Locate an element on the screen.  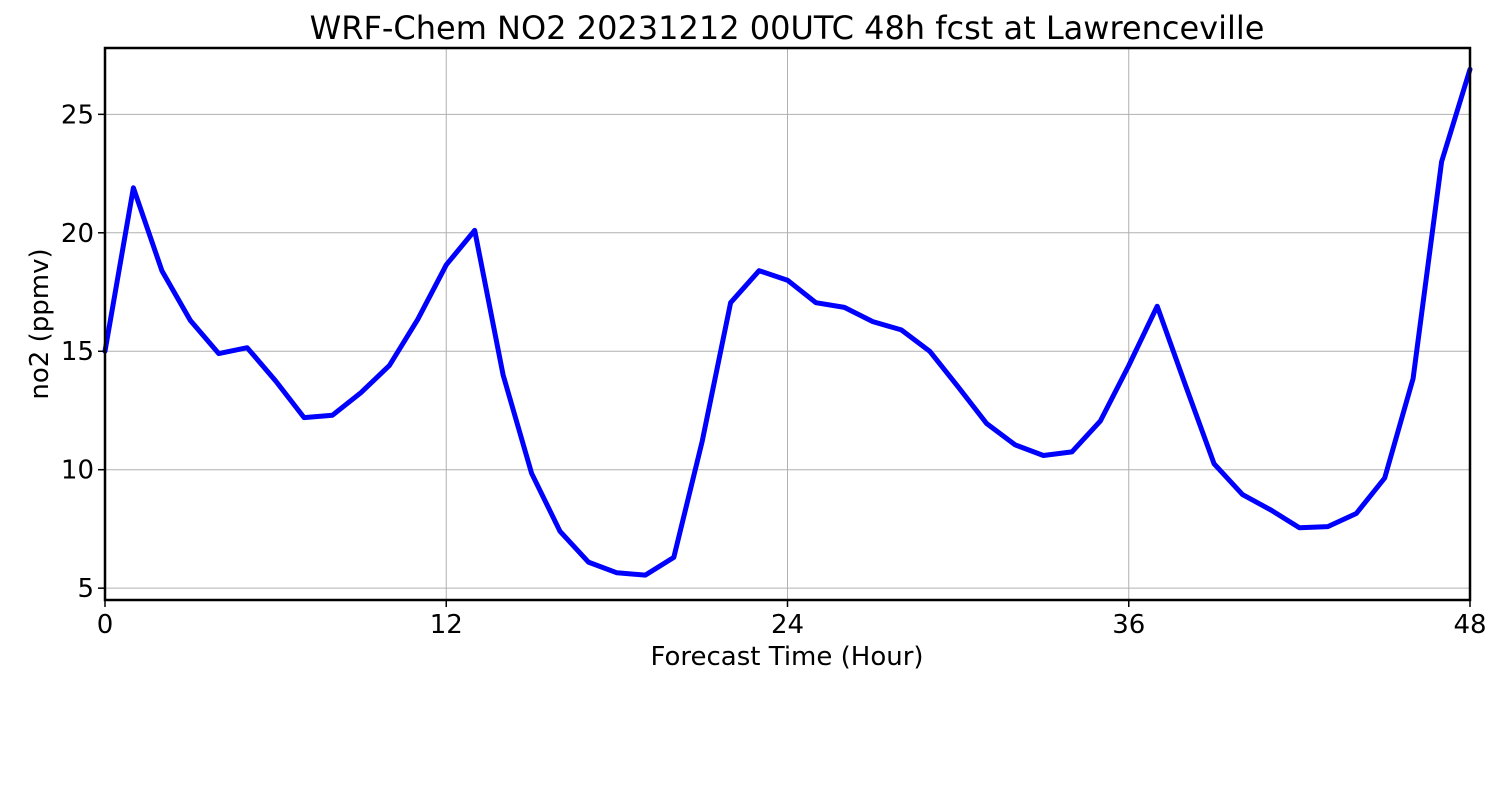
y-axis-label: no2 (ppmv) is located at coordinates (40, 323).